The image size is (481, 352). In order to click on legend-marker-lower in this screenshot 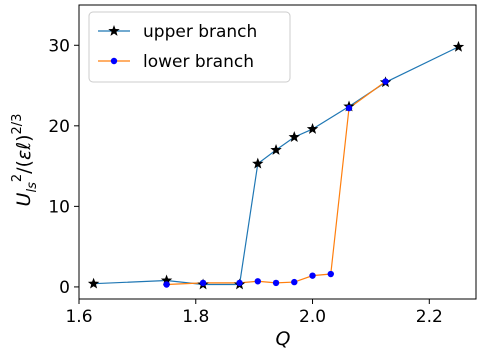, I will do `click(114, 61)`.